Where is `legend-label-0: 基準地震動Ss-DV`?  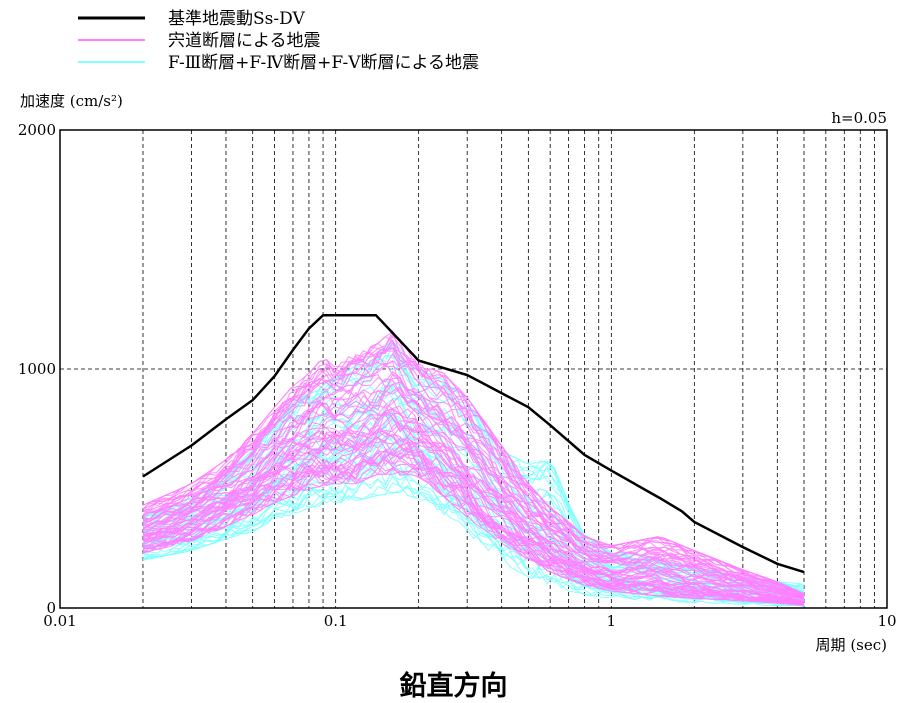
legend-label-0: 基準地震動Ss-DV is located at coordinates (236, 19).